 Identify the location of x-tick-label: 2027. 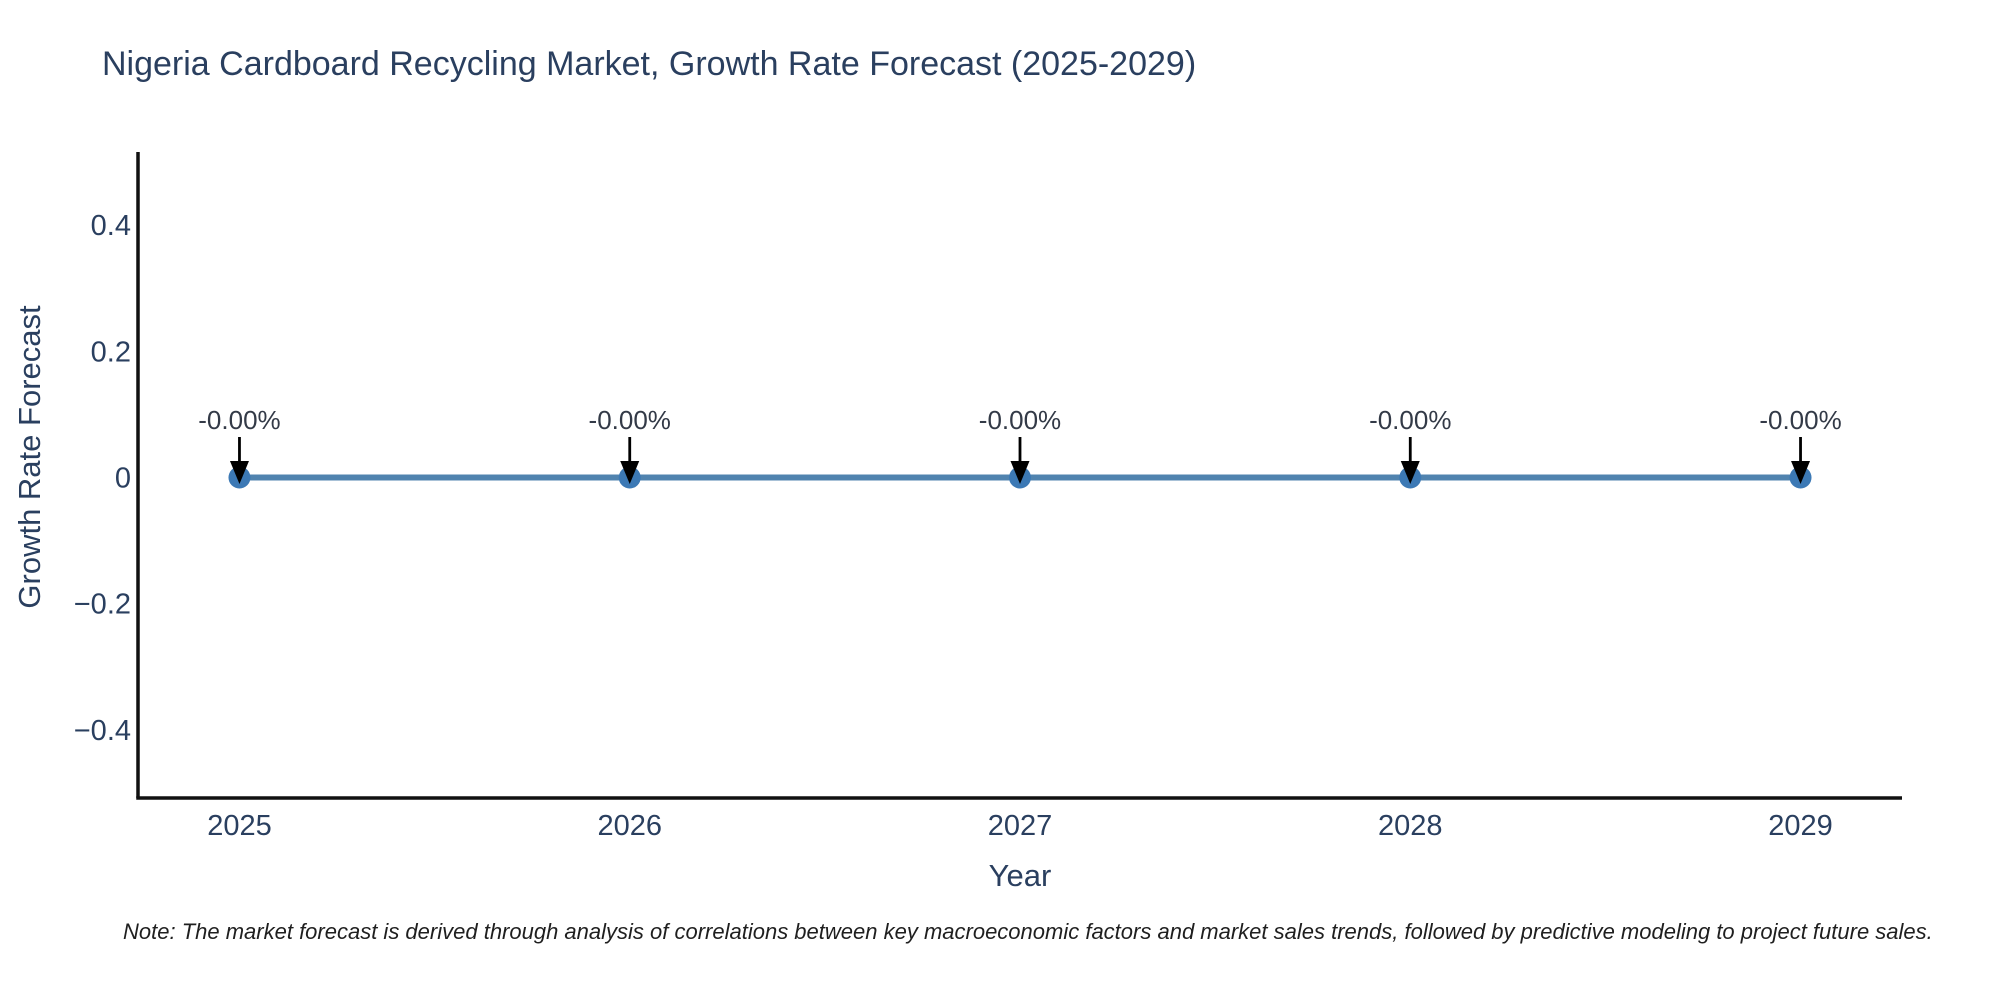
(1020, 826).